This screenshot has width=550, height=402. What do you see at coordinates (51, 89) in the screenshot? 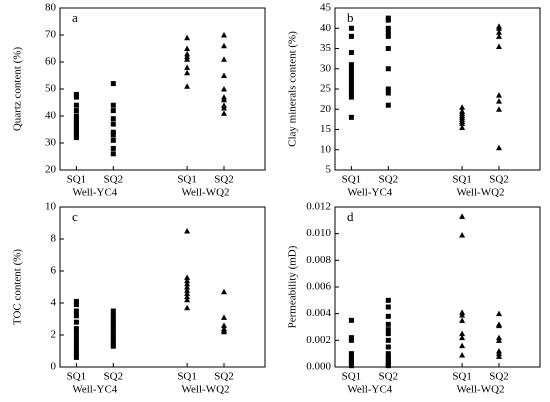
I see `y-tick-label: 50` at bounding box center [51, 89].